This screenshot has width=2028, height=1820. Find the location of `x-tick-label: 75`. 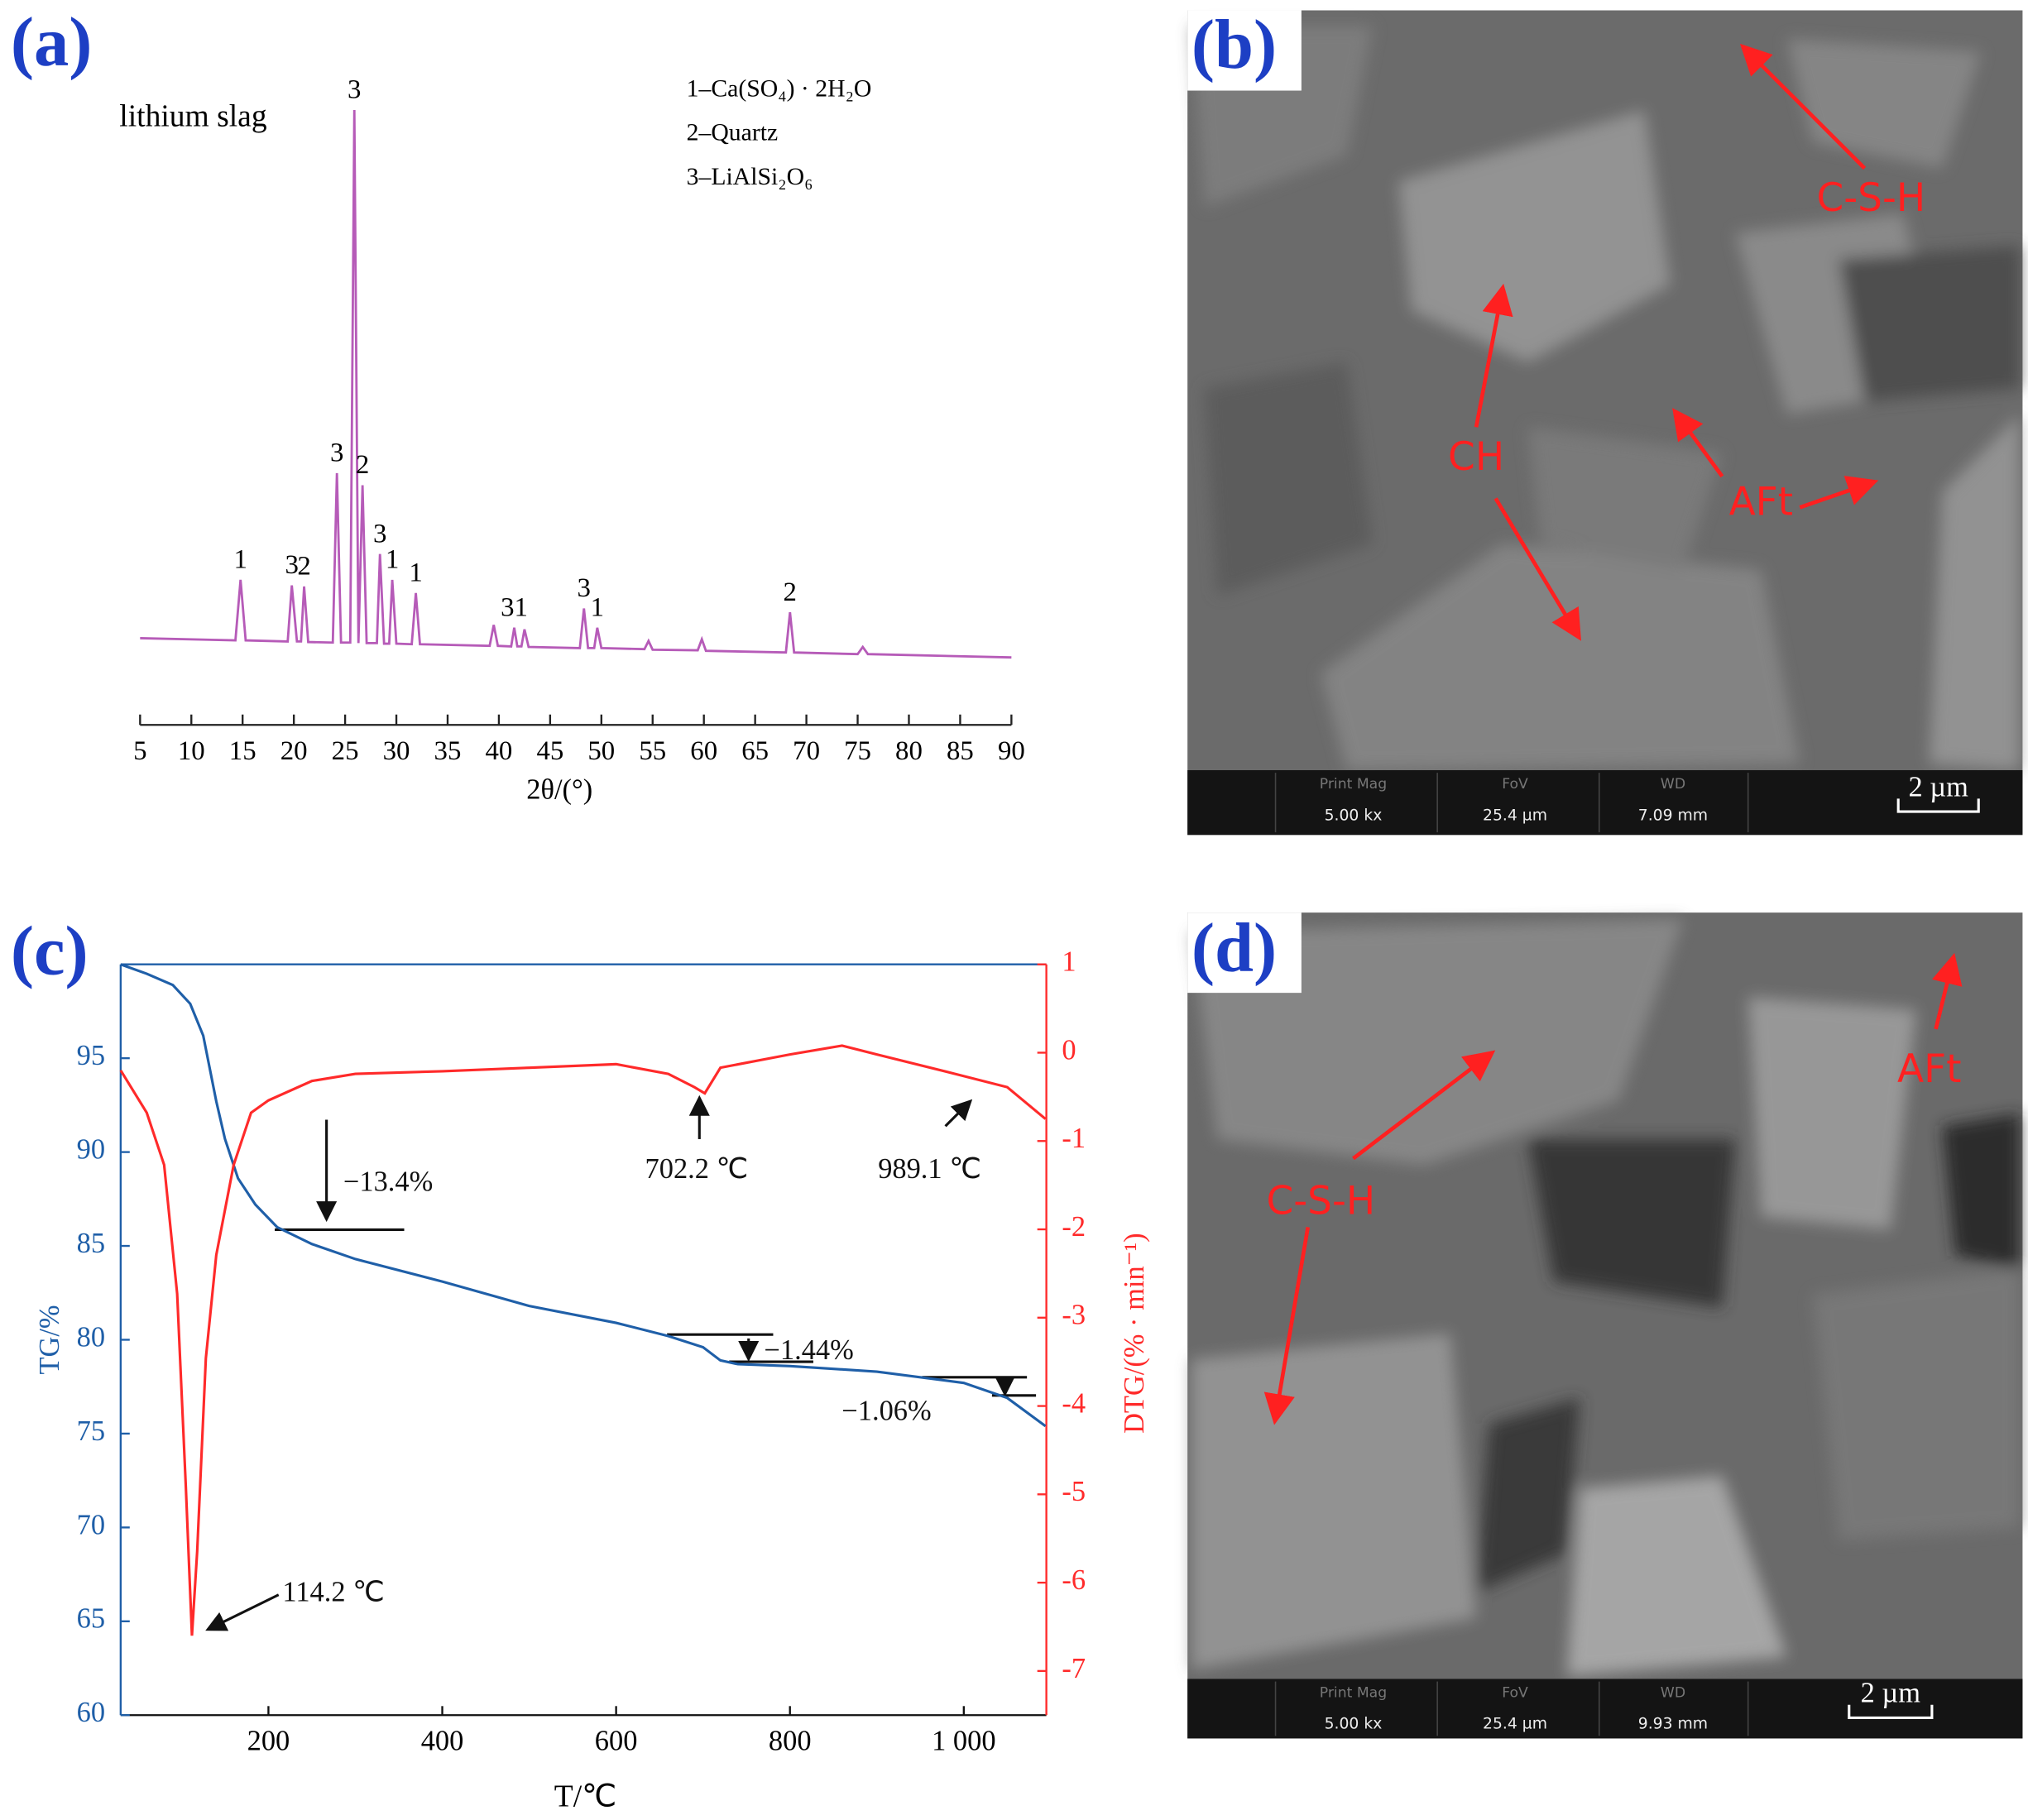

x-tick-label: 75 is located at coordinates (857, 751).